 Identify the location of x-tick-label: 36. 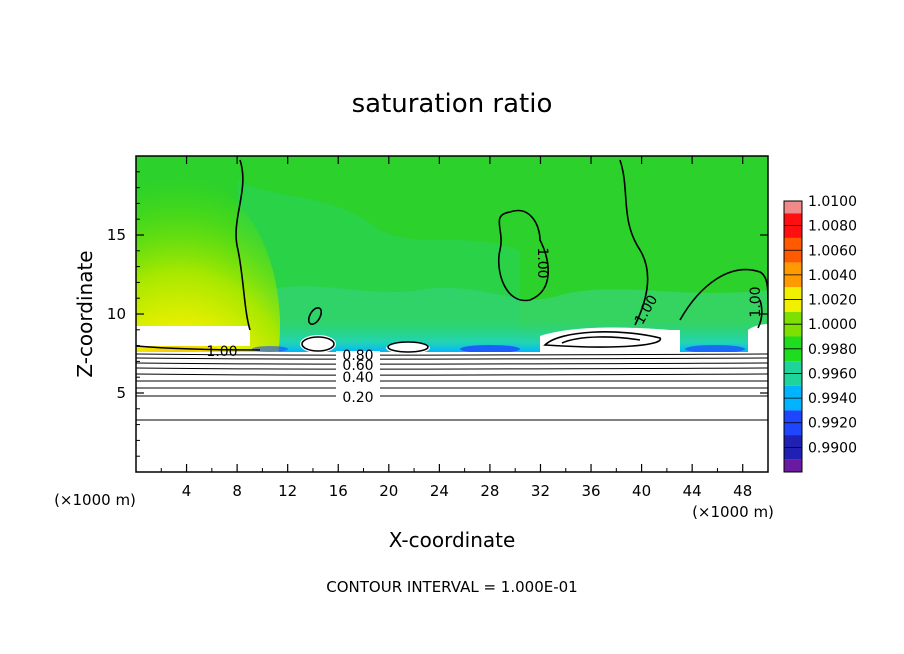
(590, 491).